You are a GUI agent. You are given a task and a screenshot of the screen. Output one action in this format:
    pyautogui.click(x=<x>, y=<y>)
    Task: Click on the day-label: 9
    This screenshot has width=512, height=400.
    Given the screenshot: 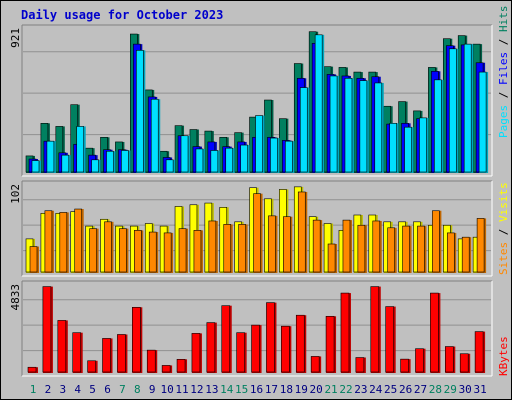 What is the action you would take?
    pyautogui.click(x=152, y=389)
    